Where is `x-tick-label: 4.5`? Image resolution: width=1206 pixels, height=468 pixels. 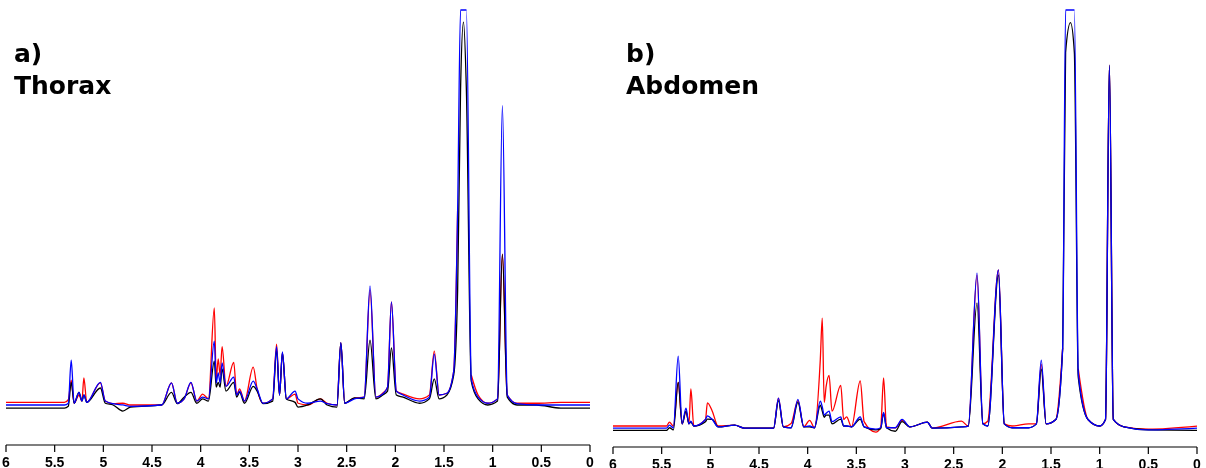 x-tick-label: 4.5 is located at coordinates (152, 461).